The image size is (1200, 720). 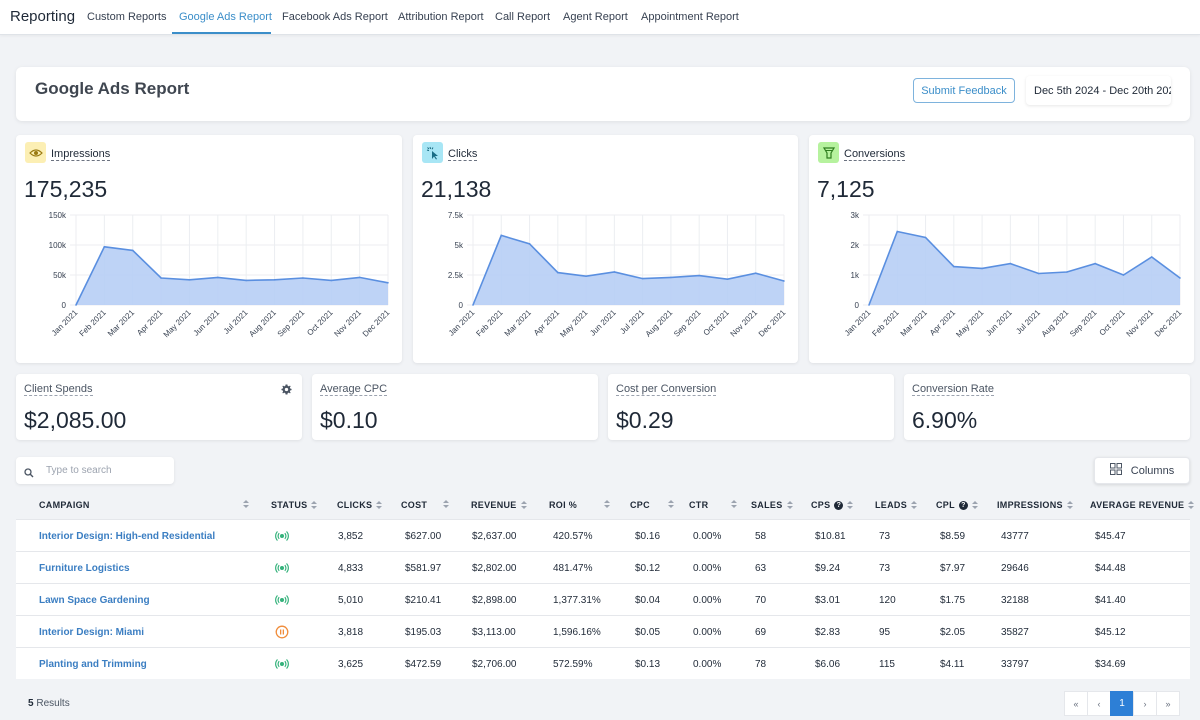 What do you see at coordinates (1145, 703) in the screenshot?
I see `next-page-button: ›` at bounding box center [1145, 703].